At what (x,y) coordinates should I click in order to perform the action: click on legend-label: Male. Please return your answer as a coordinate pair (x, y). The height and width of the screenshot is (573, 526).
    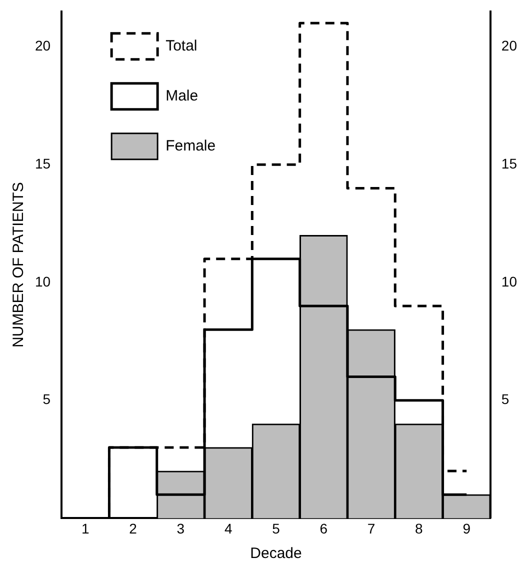
    Looking at the image, I should click on (182, 96).